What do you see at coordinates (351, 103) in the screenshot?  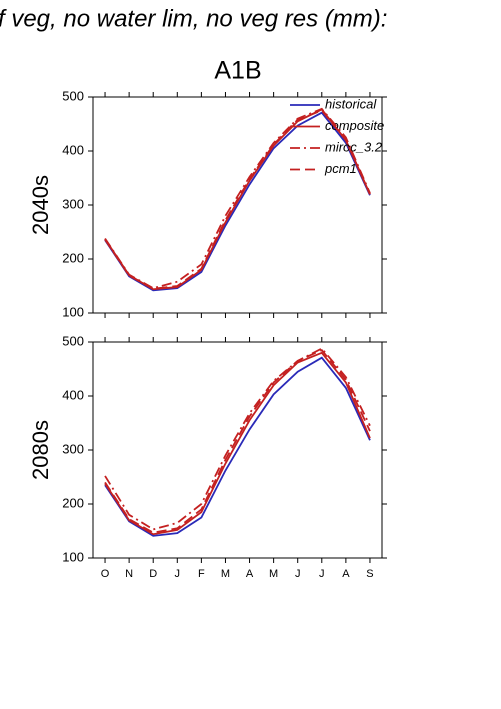 I see `legend-label: historical` at bounding box center [351, 103].